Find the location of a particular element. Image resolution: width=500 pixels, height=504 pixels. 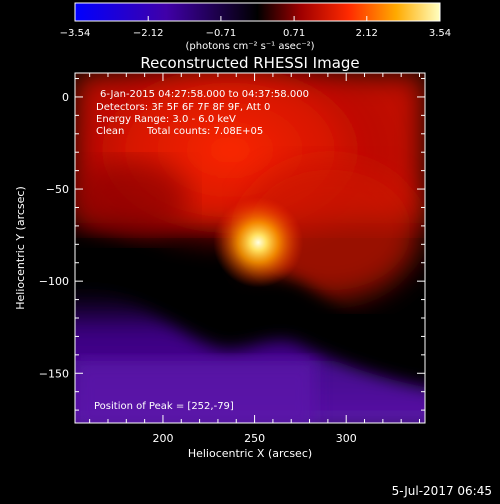

colorbar-tick-label: 0.71 is located at coordinates (294, 33).